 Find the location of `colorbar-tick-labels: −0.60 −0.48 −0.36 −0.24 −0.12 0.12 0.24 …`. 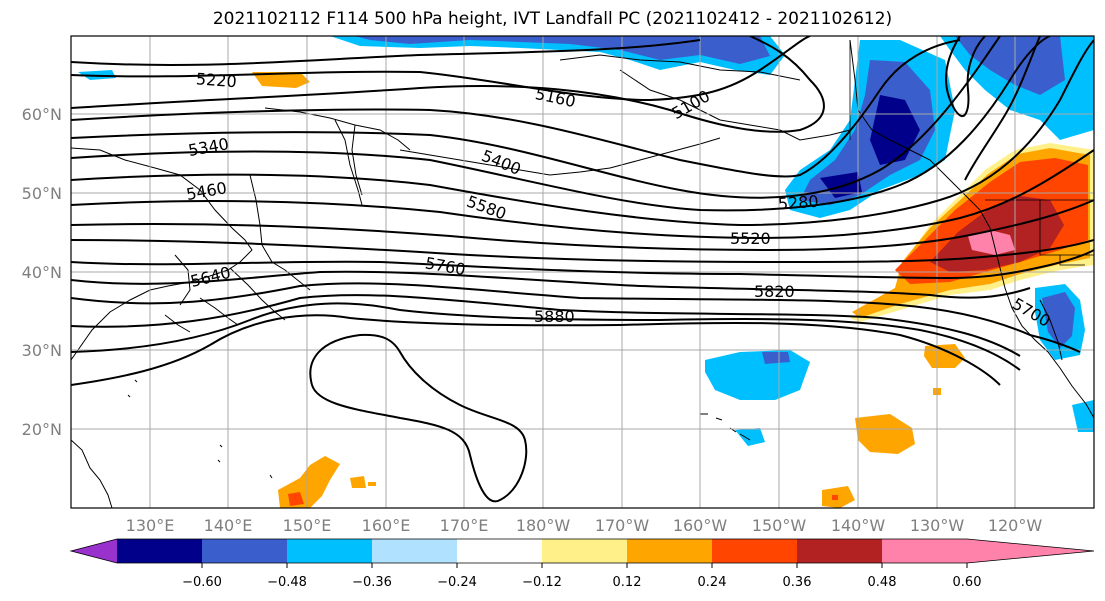

colorbar-tick-labels: −0.60 −0.48 −0.36 −0.24 −0.12 0.12 0.24 … is located at coordinates (581, 582).